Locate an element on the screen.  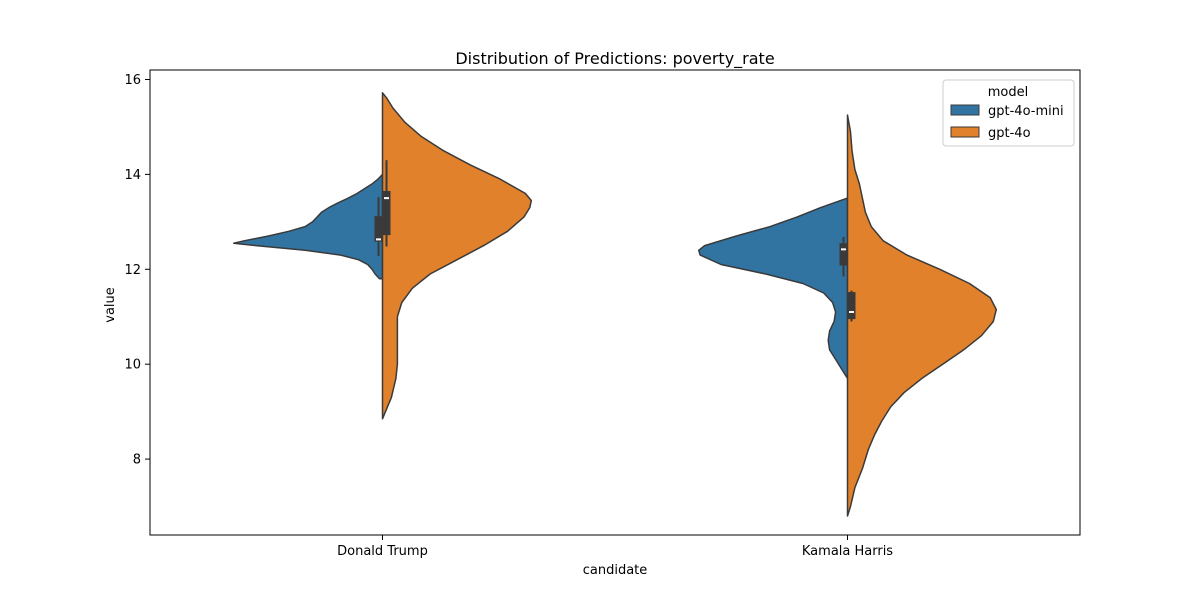
box-gpt-4o-donald-trump is located at coordinates (386, 213).